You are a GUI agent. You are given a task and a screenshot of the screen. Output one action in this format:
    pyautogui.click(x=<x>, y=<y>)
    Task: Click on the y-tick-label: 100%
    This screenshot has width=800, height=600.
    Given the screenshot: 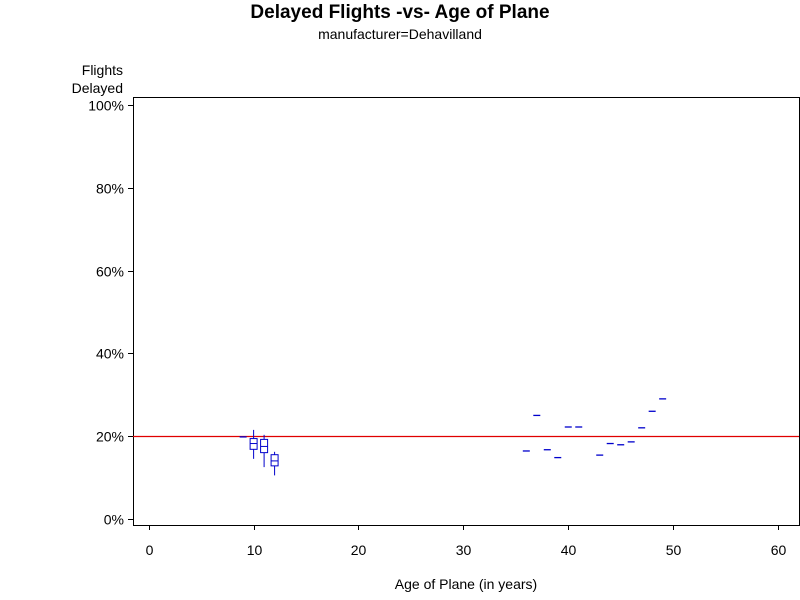 What is the action you would take?
    pyautogui.click(x=106, y=106)
    